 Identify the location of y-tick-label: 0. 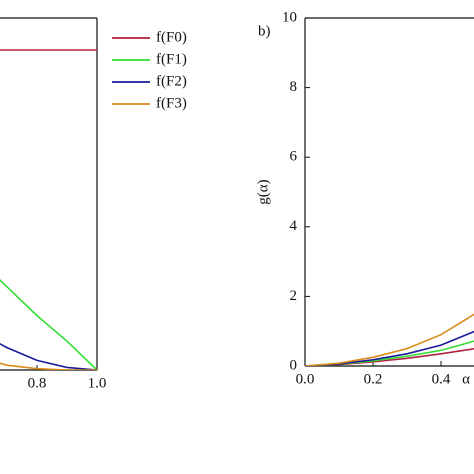
(294, 365).